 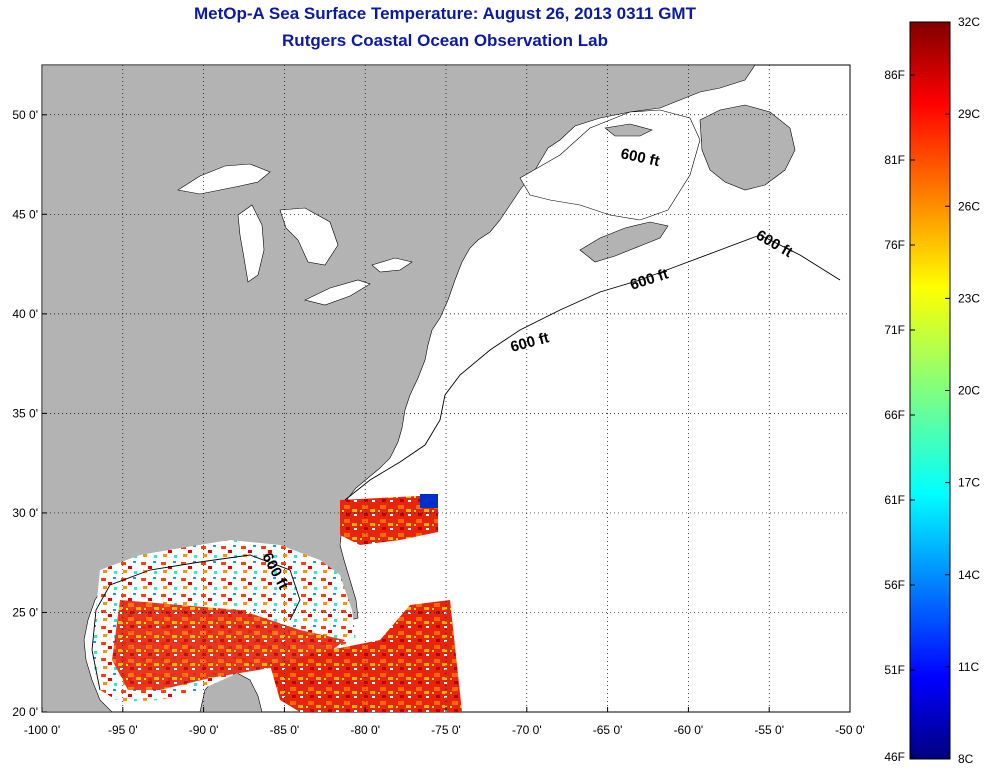 What do you see at coordinates (337, 292) in the screenshot?
I see `lake-erie` at bounding box center [337, 292].